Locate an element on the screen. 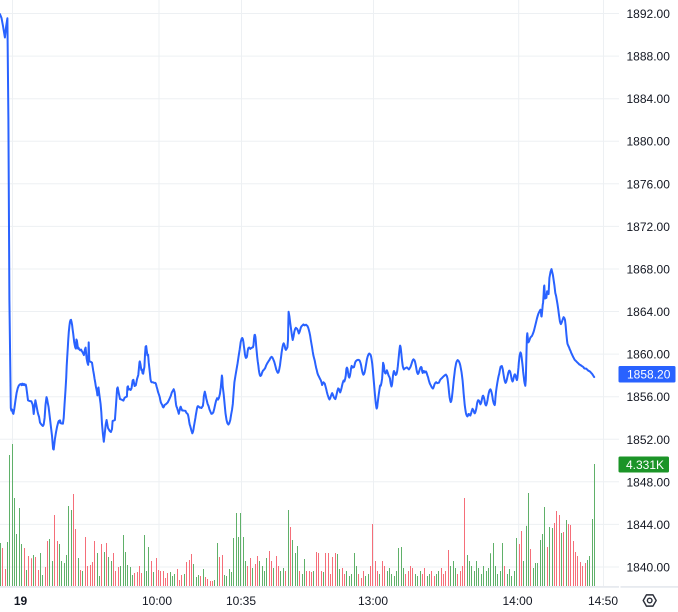  svg-text: 10:35 is located at coordinates (241, 601).